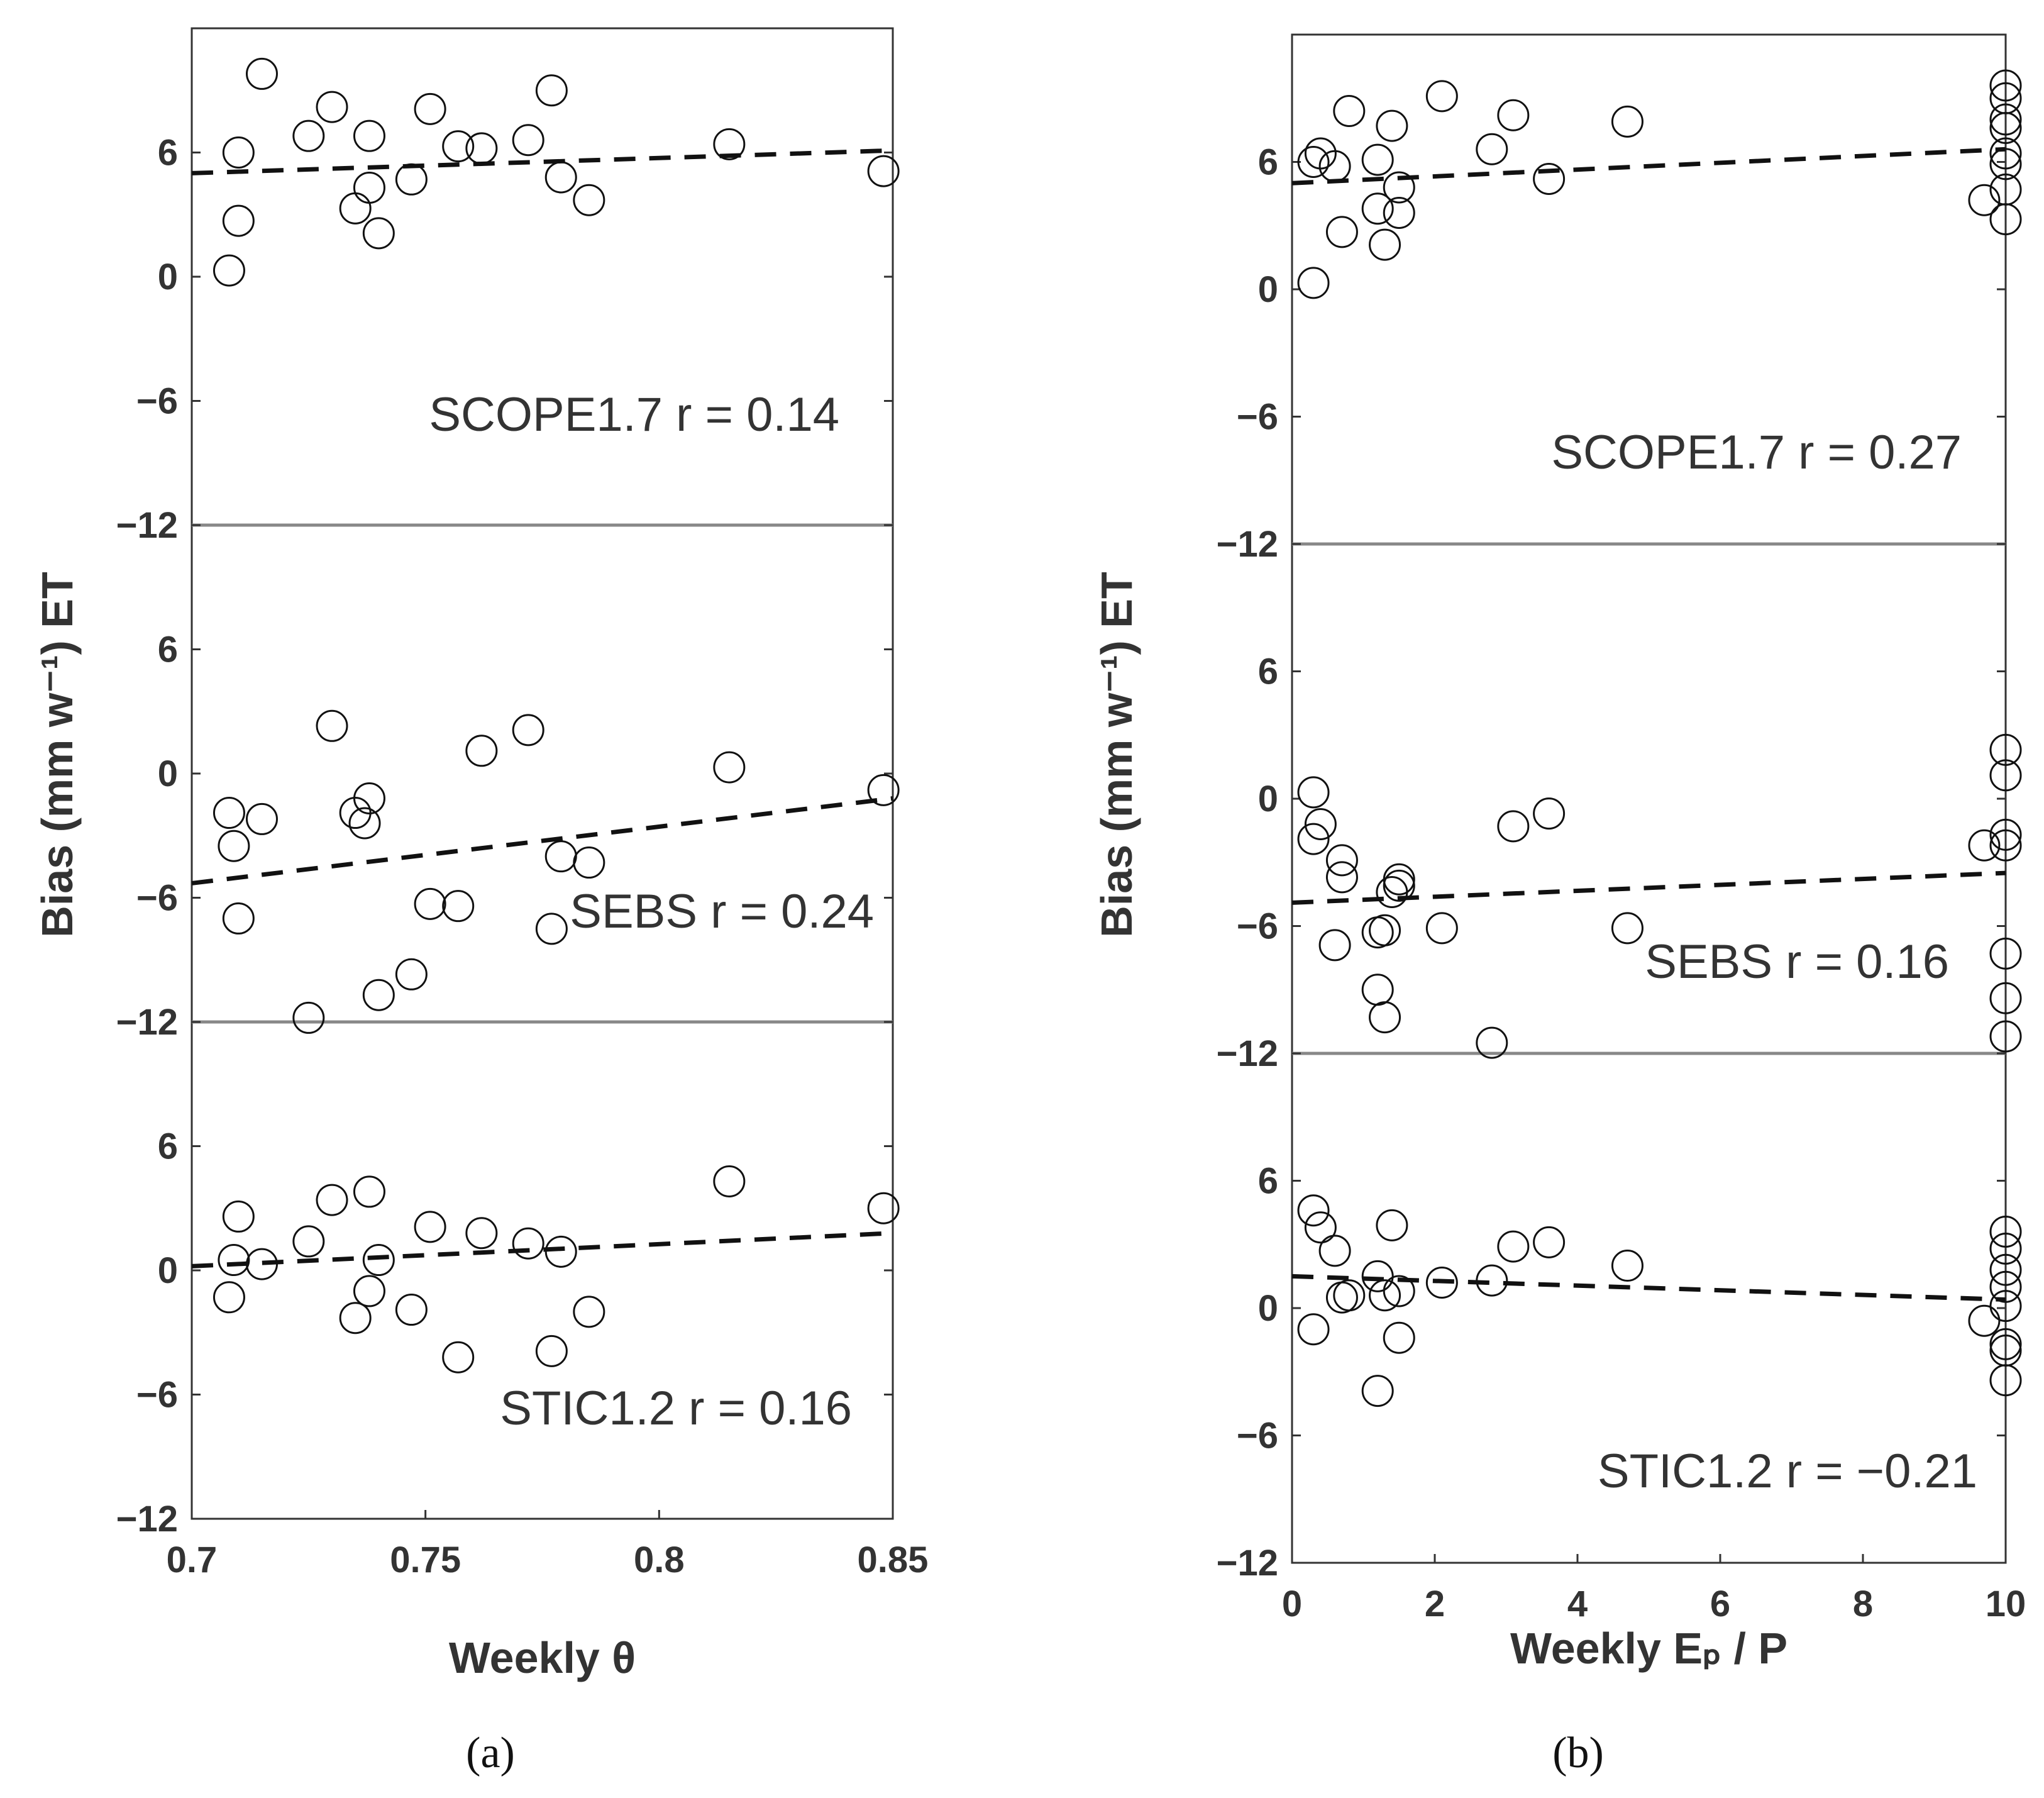  Describe the element at coordinates (1863, 1604) in the screenshot. I see `x-tick-label: 8` at that location.